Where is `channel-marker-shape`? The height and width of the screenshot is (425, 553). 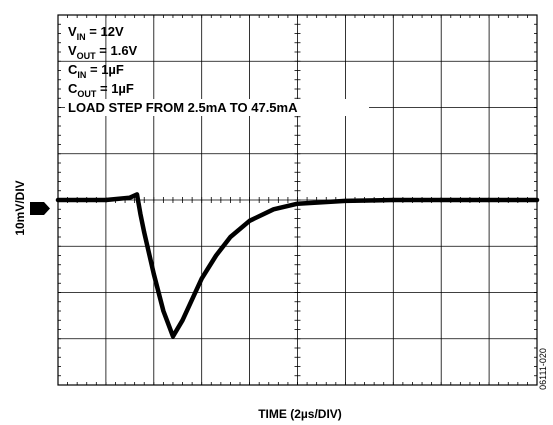
channel-marker-shape is located at coordinates (40, 208).